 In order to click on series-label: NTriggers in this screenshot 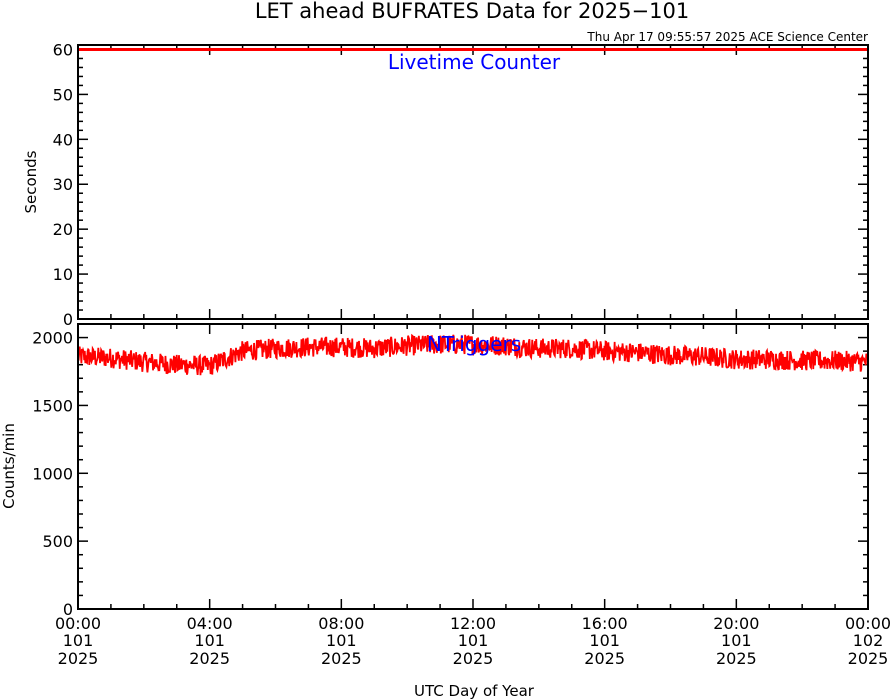, I will do `click(474, 344)`.